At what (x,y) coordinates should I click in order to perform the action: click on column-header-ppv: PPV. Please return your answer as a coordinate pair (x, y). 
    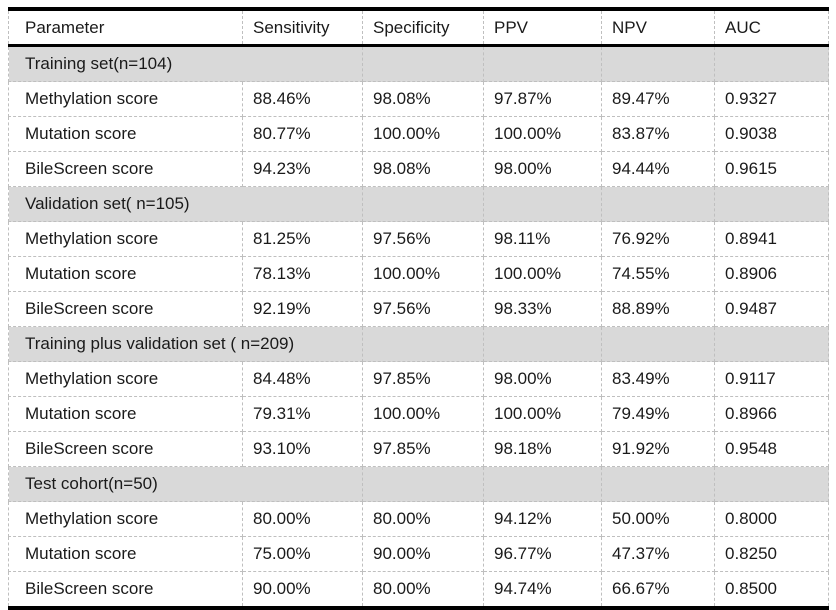
    Looking at the image, I should click on (542, 27).